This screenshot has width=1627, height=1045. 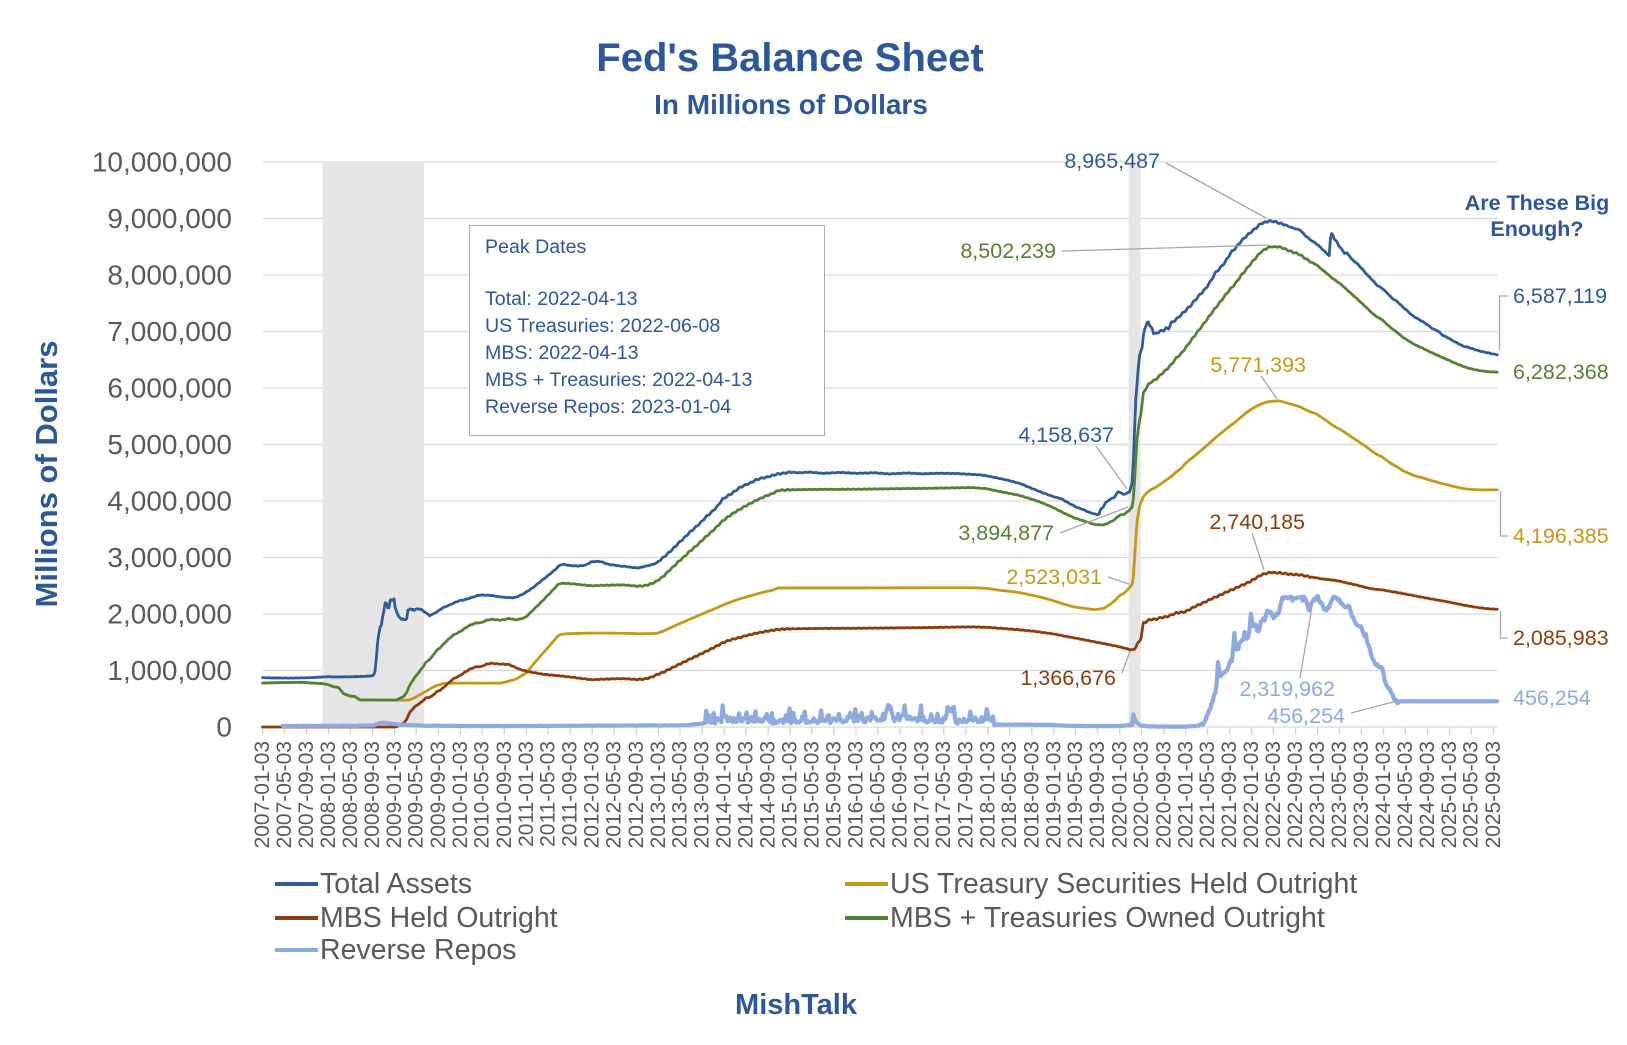 What do you see at coordinates (373, 444) in the screenshot?
I see `recession-band` at bounding box center [373, 444].